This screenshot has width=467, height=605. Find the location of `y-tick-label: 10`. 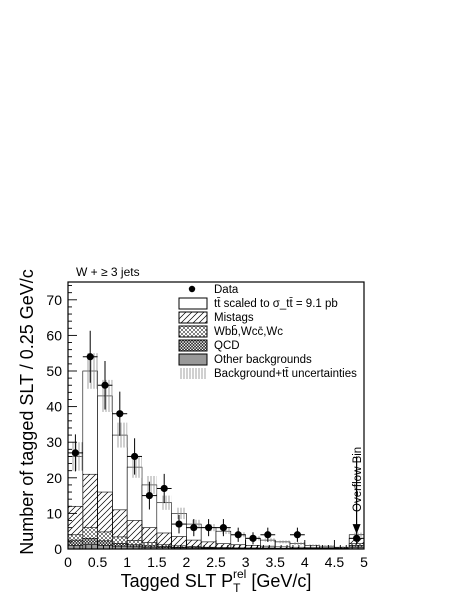

y-tick-label: 10 is located at coordinates (54, 513).